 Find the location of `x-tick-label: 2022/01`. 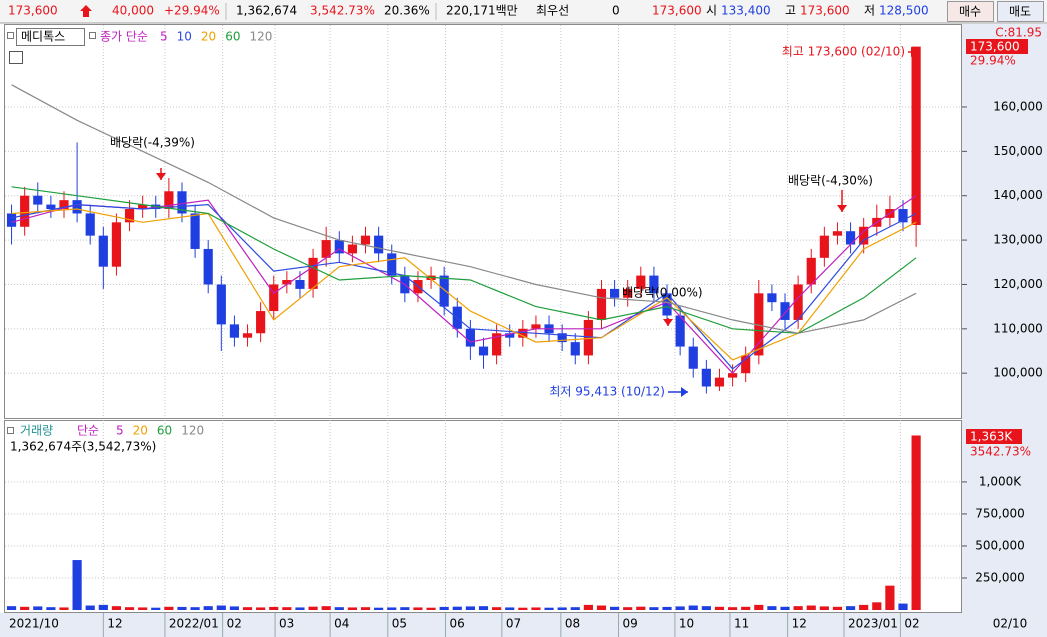

x-tick-label: 2022/01 is located at coordinates (194, 624).